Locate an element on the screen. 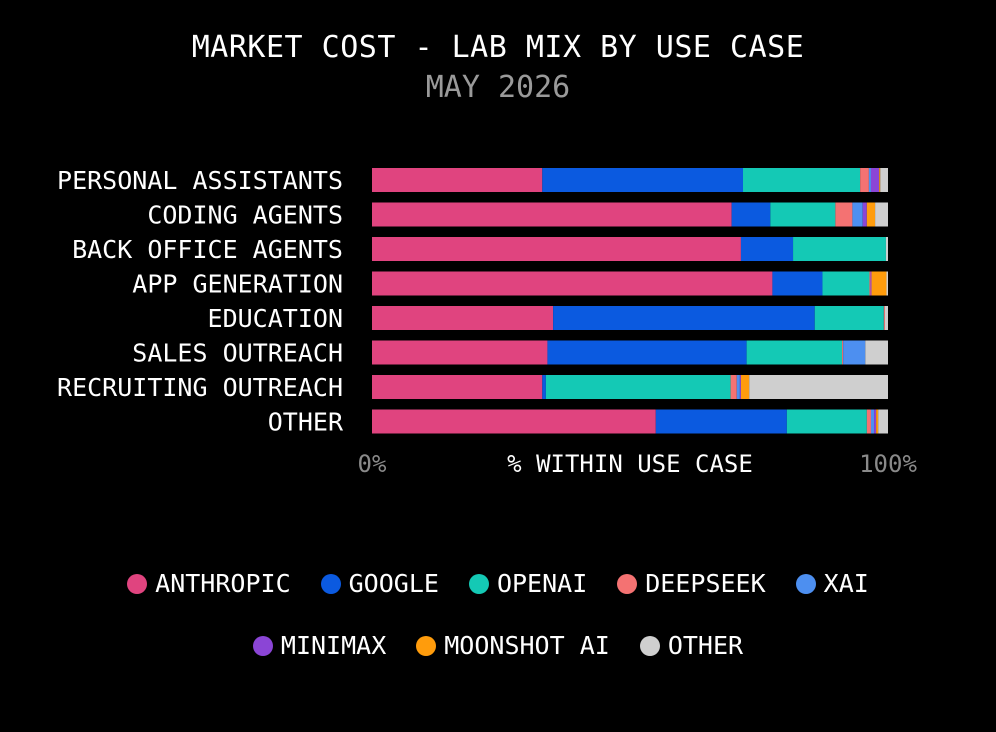  category-label: OTHER is located at coordinates (306, 422).